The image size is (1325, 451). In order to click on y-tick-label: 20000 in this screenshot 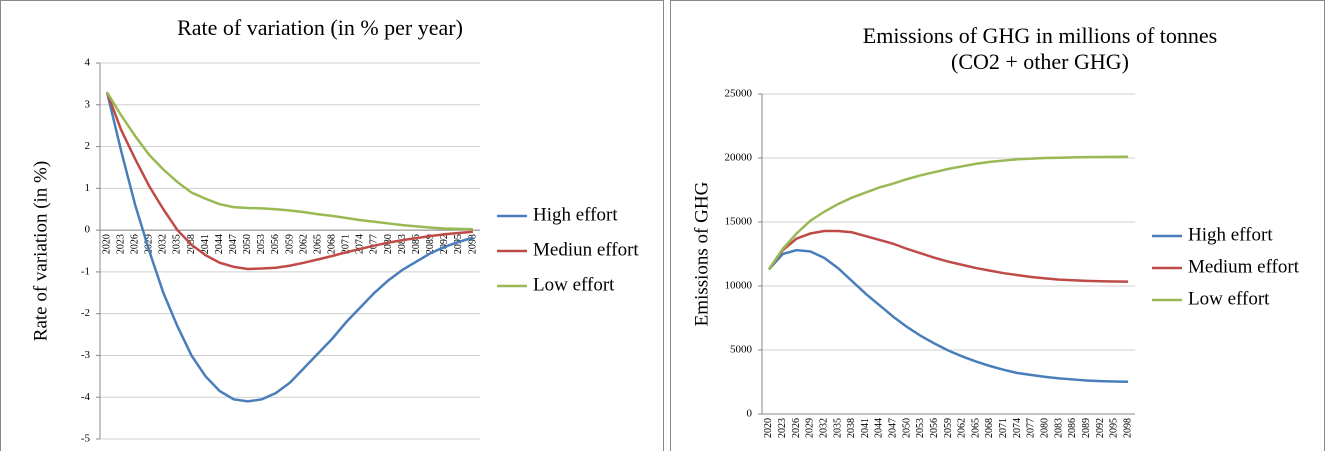, I will do `click(739, 158)`.